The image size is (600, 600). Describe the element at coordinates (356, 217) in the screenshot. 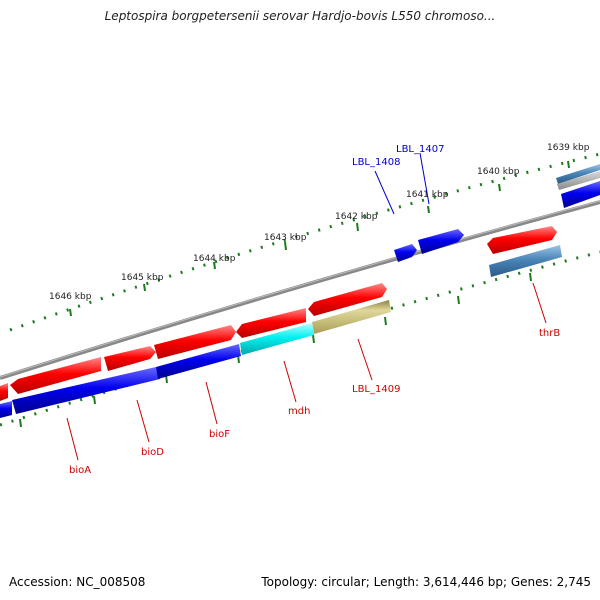

I see `tick-label: 1642 kbp` at that location.